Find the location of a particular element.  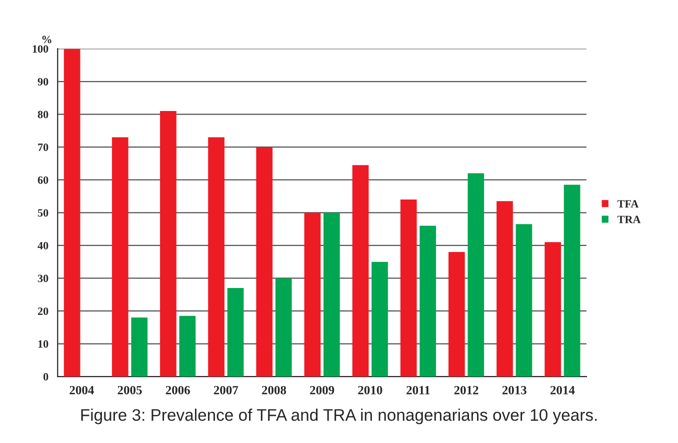

x-tick-label: 2011 is located at coordinates (418, 390).